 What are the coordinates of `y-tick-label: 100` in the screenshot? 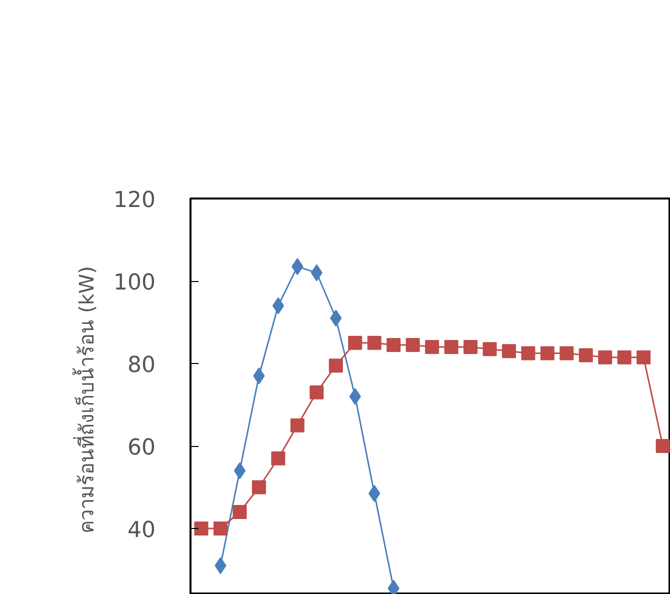 It's located at (135, 283).